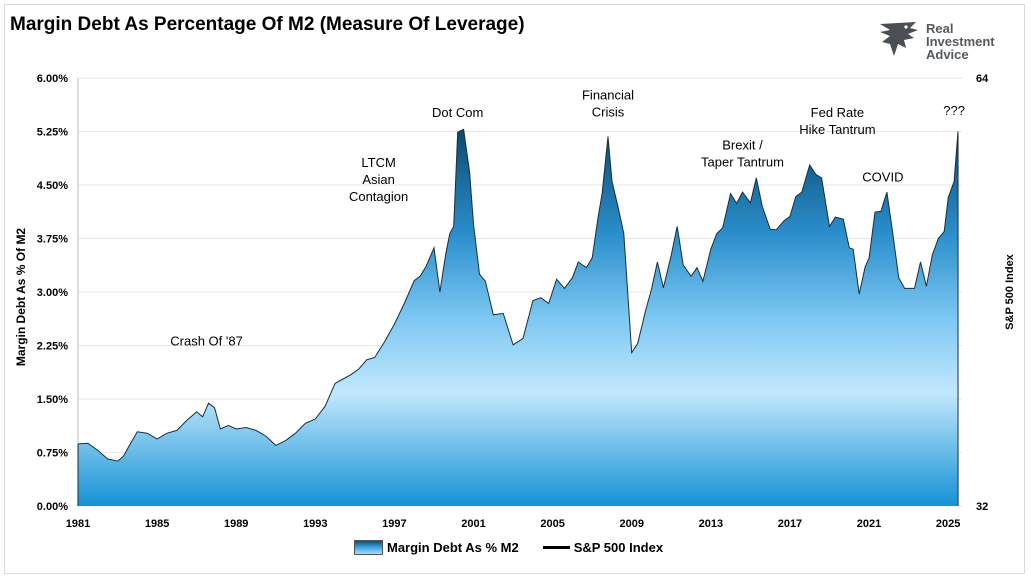 The width and height of the screenshot is (1031, 580). Describe the element at coordinates (954, 110) in the screenshot. I see `annotation-label: ???` at that location.